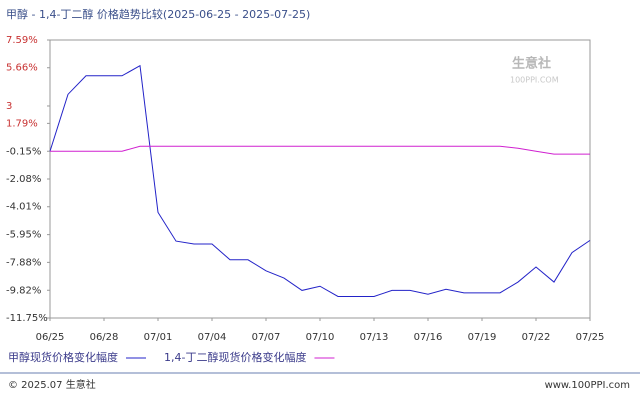 The height and width of the screenshot is (400, 640). What do you see at coordinates (22, 40) in the screenshot?
I see `y-tick-label: 7.59%` at bounding box center [22, 40].